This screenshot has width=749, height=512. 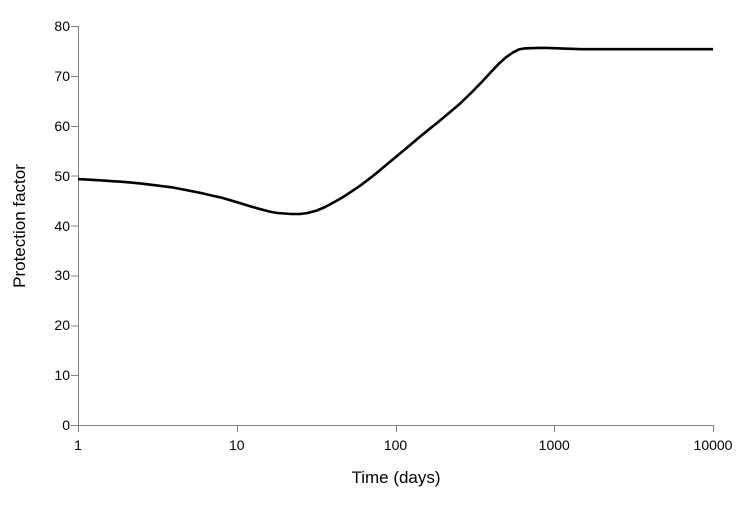 I want to click on x-tick-label: 1, so click(x=78, y=445).